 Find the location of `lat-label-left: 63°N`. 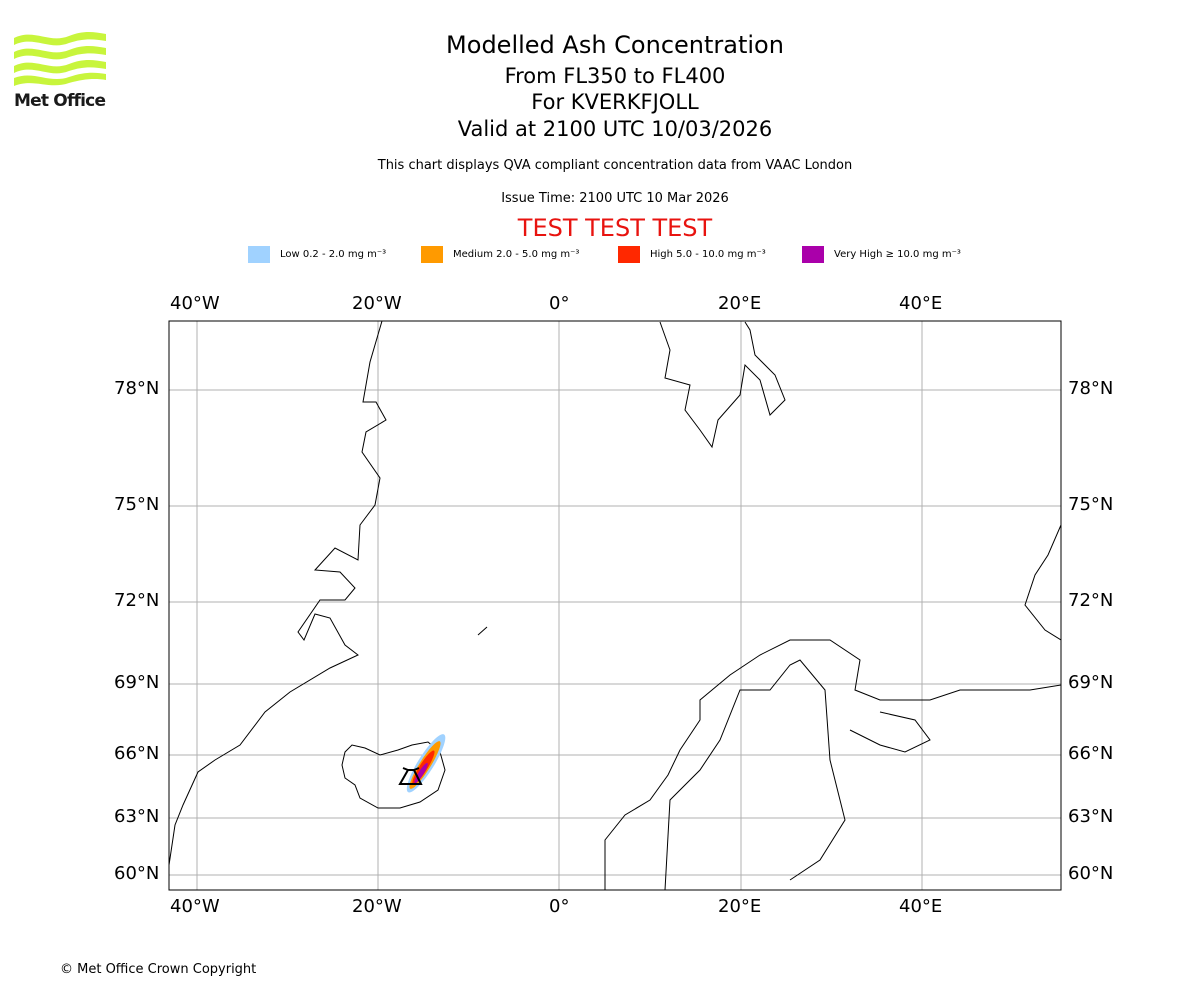

lat-label-left: 63°N is located at coordinates (137, 816).